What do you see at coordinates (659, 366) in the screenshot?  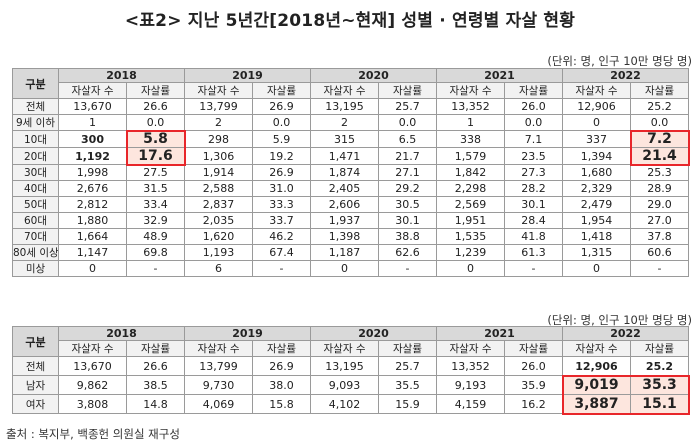 I see `table-cell: 25.2` at bounding box center [659, 366].